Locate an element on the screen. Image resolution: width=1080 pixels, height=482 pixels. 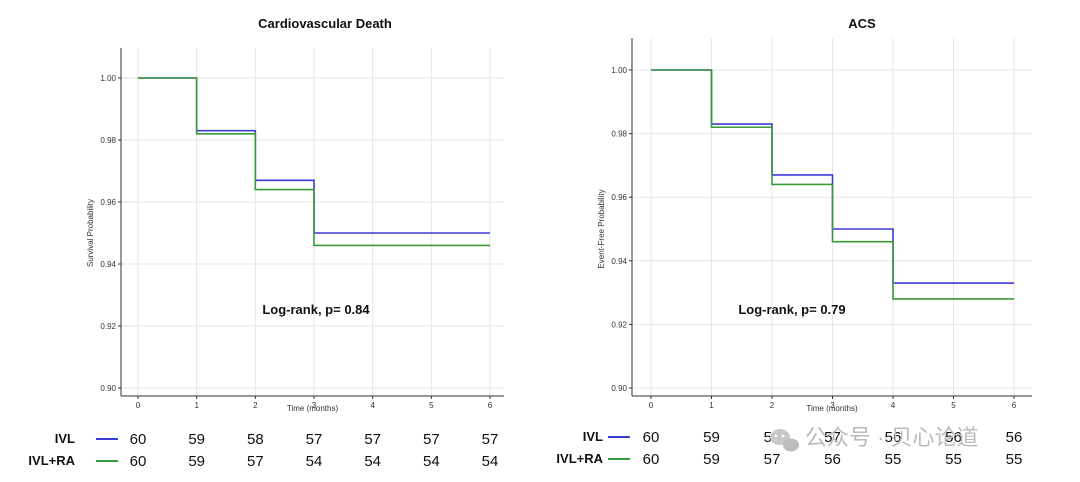
y-axis-label: Event-Free Probability is located at coordinates (601, 228).